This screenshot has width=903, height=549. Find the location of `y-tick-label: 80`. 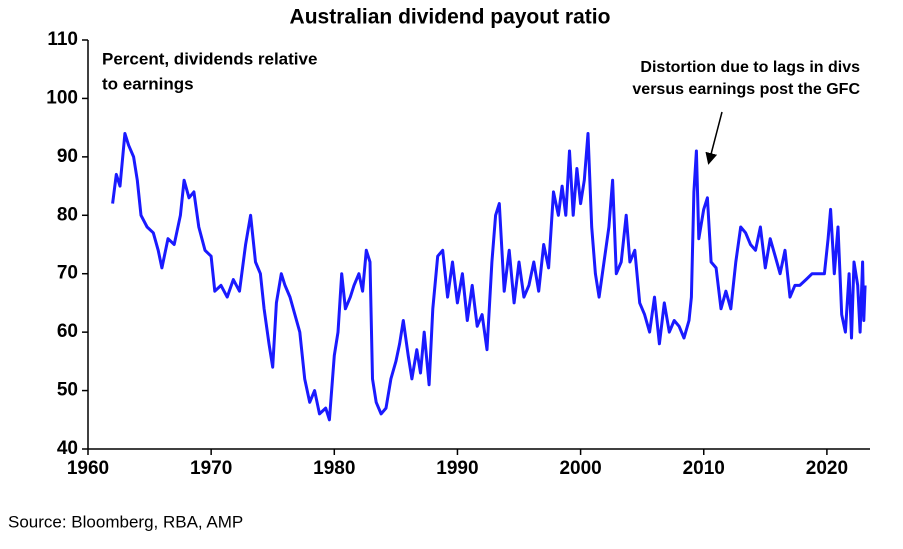

y-tick-label: 80 is located at coordinates (67, 214).